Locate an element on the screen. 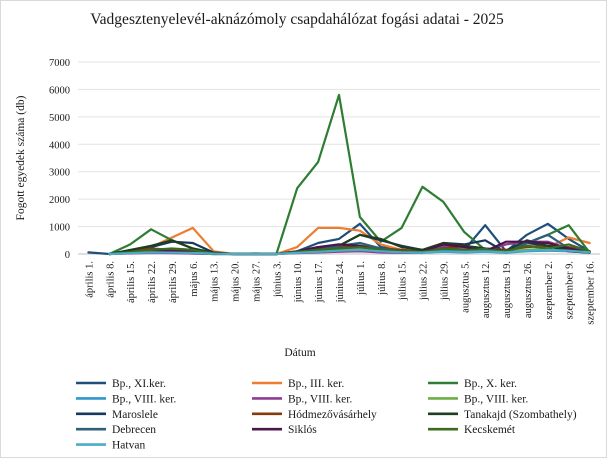 This screenshot has width=607, height=463. x-tick-label: július 29. is located at coordinates (444, 281).